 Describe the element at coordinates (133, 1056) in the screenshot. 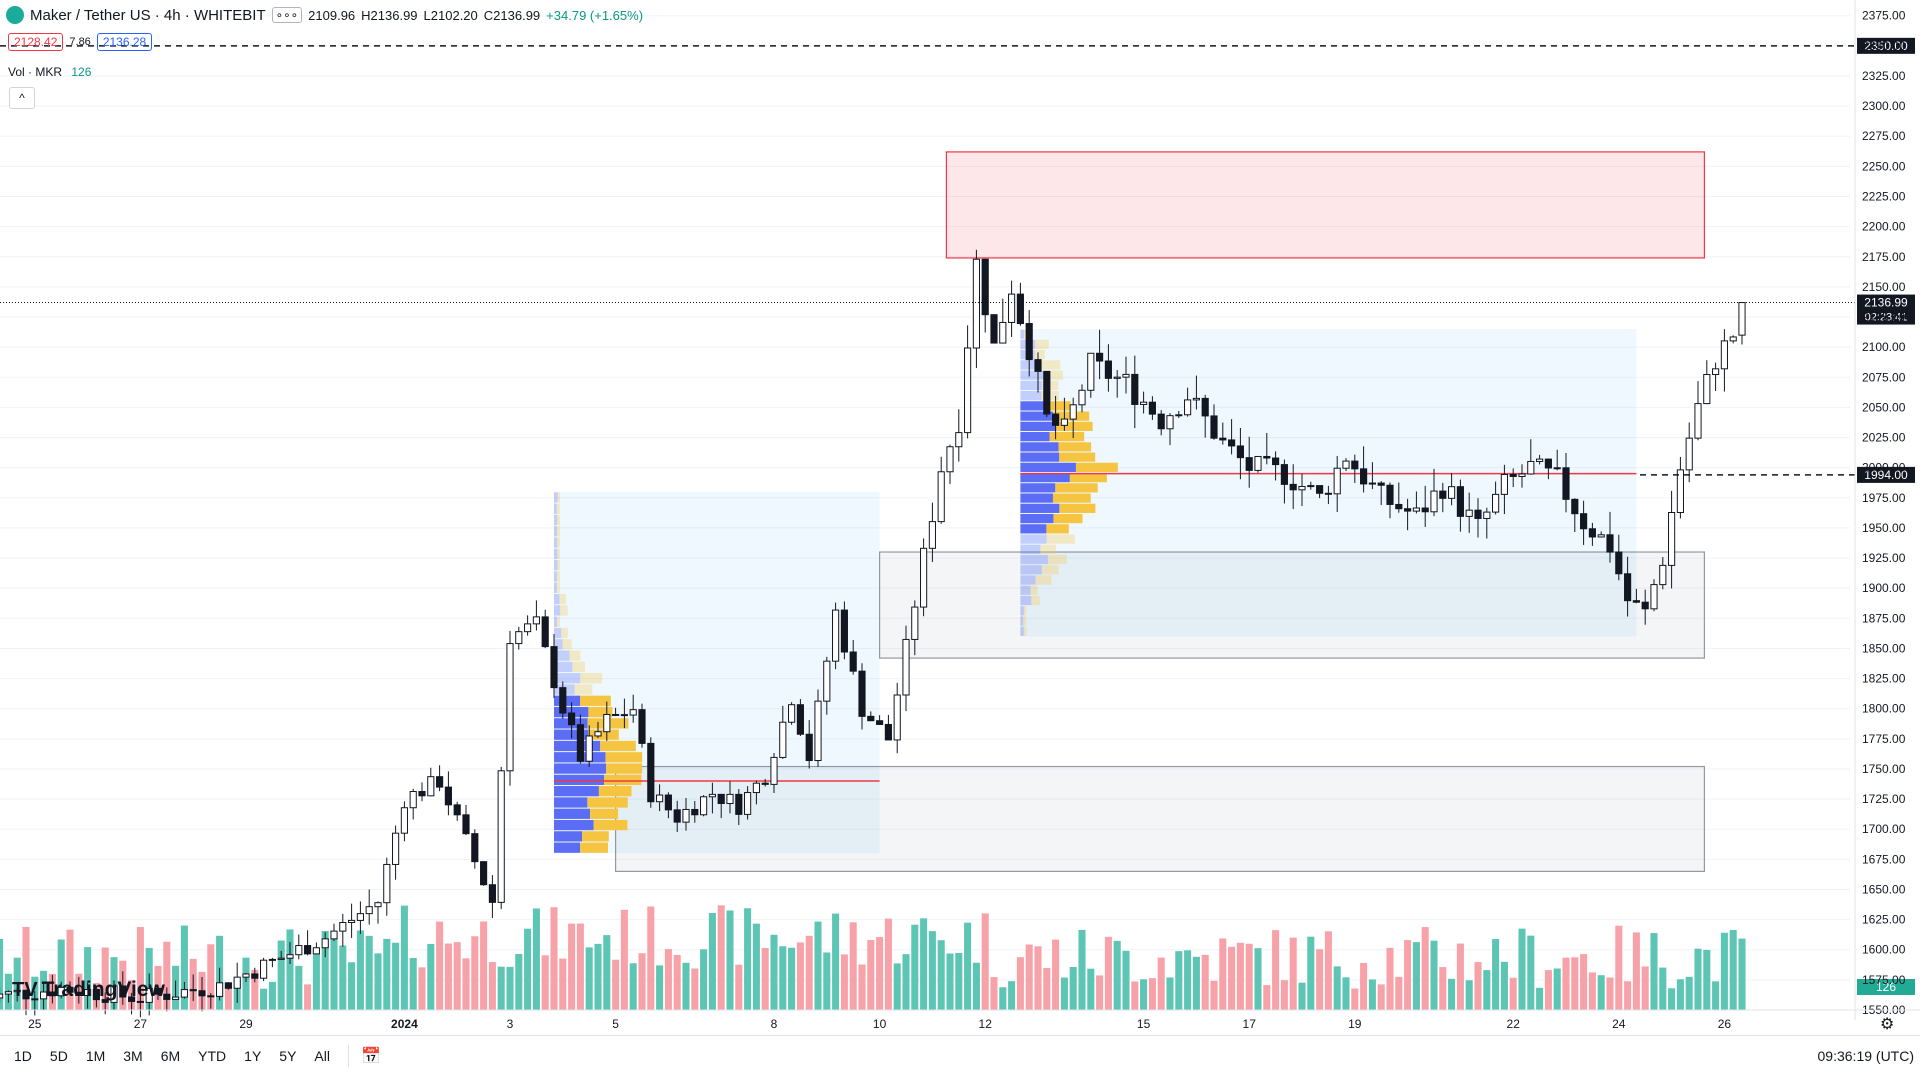

I see `range-3m-button: 3M` at that location.